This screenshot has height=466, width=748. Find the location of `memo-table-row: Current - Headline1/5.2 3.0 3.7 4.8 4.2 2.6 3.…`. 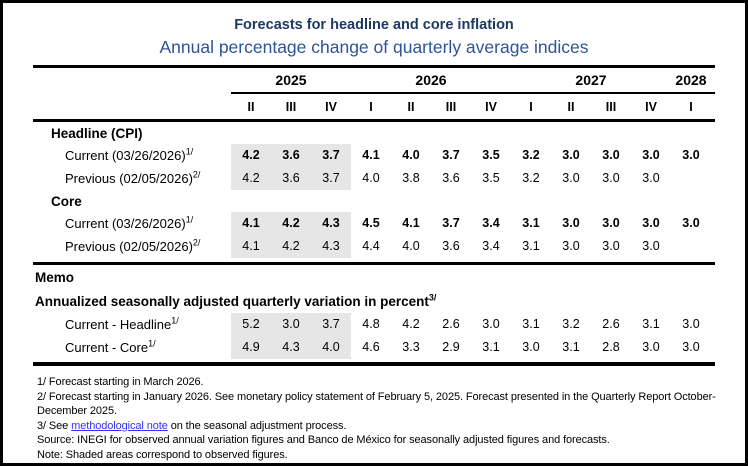

memo-table-row: Current - Headline1/5.2 3.0 3.7 4.8 4.2 2.6 3.… is located at coordinates (374, 324).